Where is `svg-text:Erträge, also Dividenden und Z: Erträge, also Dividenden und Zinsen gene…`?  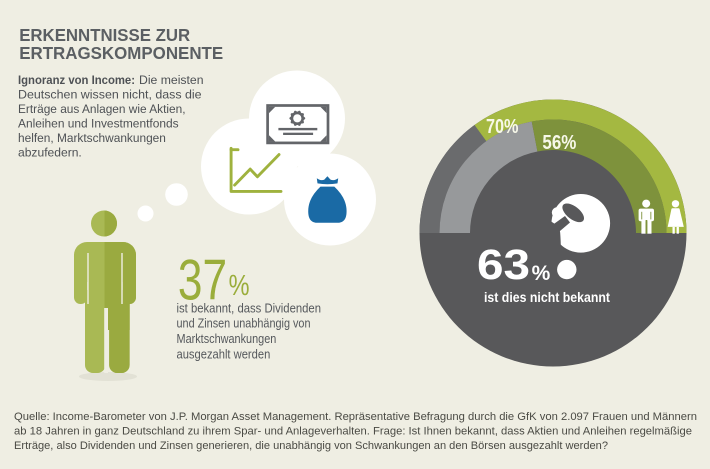 svg-text:Erträge, also Dividenden und Z: Erträge, also Dividenden und Zinsen gene… is located at coordinates (311, 446).